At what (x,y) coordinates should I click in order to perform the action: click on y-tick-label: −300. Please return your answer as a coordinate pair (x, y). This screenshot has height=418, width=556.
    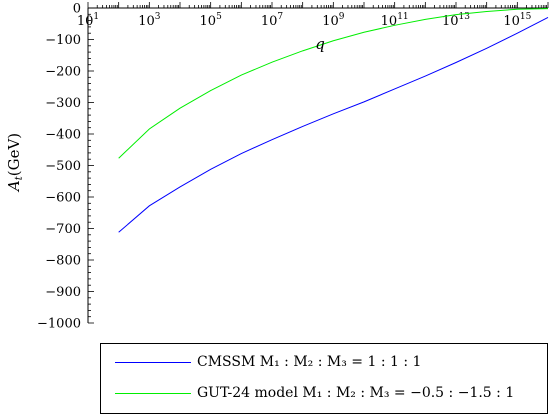
    Looking at the image, I should click on (63, 103).